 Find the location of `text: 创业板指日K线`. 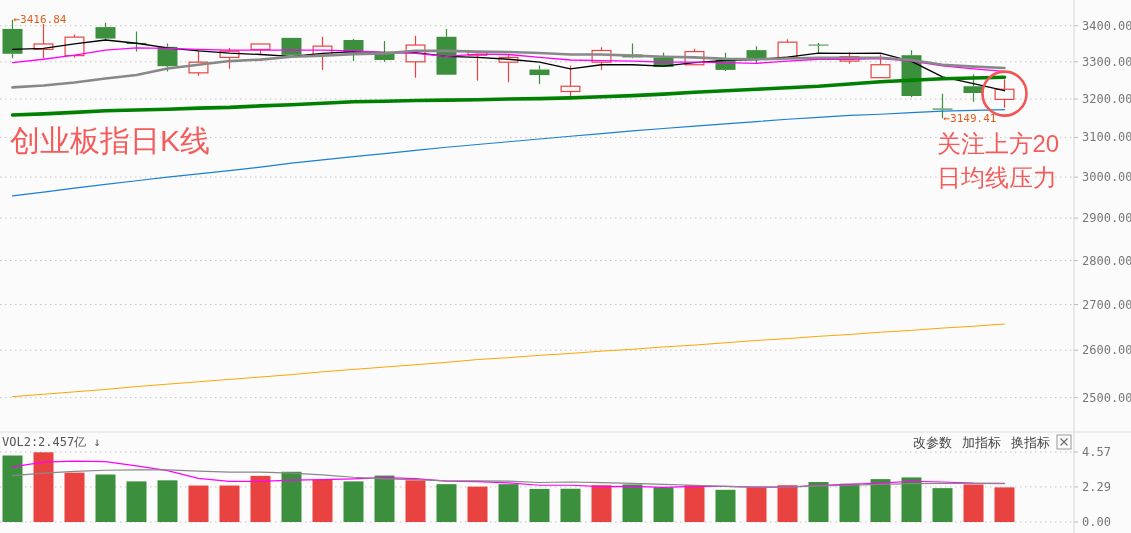

text: 创业板指日K线 is located at coordinates (110, 140).